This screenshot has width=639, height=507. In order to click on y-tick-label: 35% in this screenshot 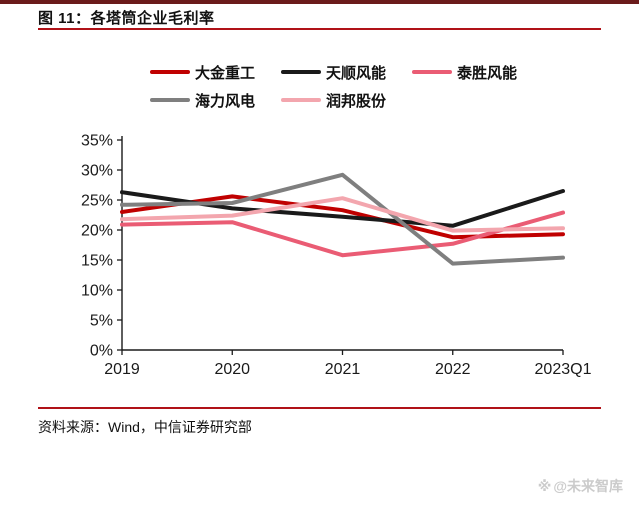, I will do `click(97, 141)`.